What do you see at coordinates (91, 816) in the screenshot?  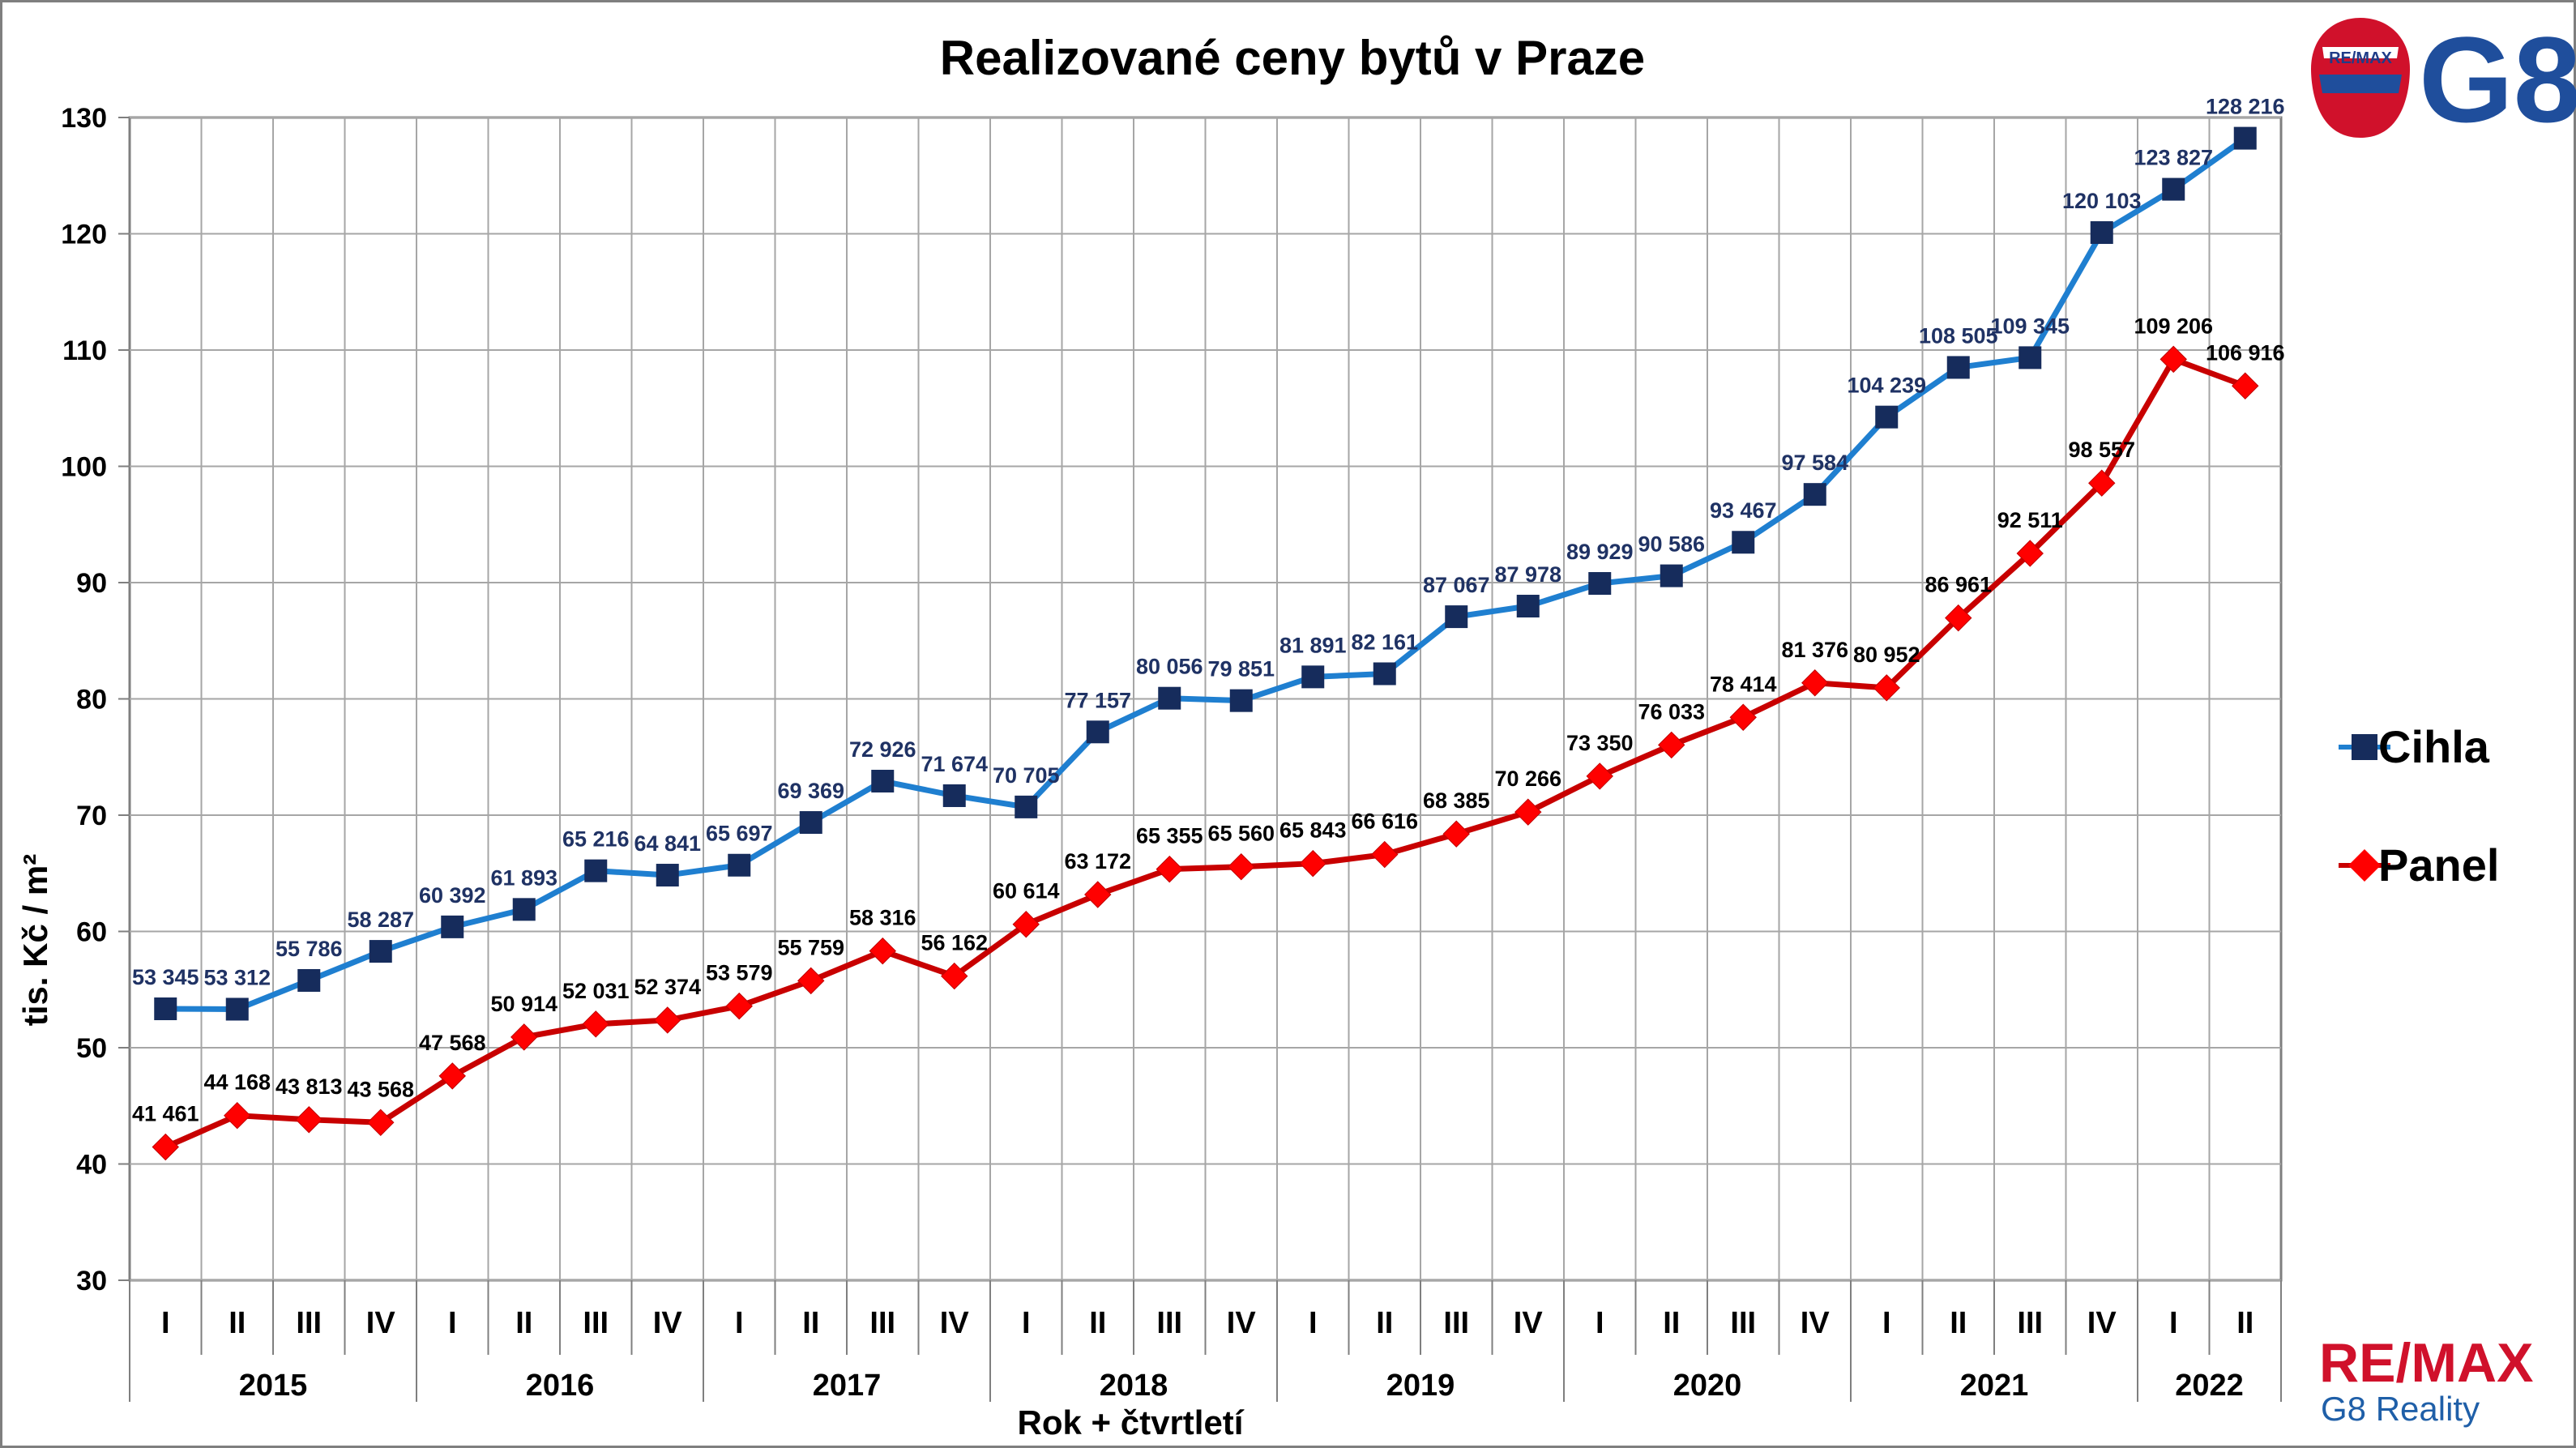 I see `y-tick-label: 70` at bounding box center [91, 816].